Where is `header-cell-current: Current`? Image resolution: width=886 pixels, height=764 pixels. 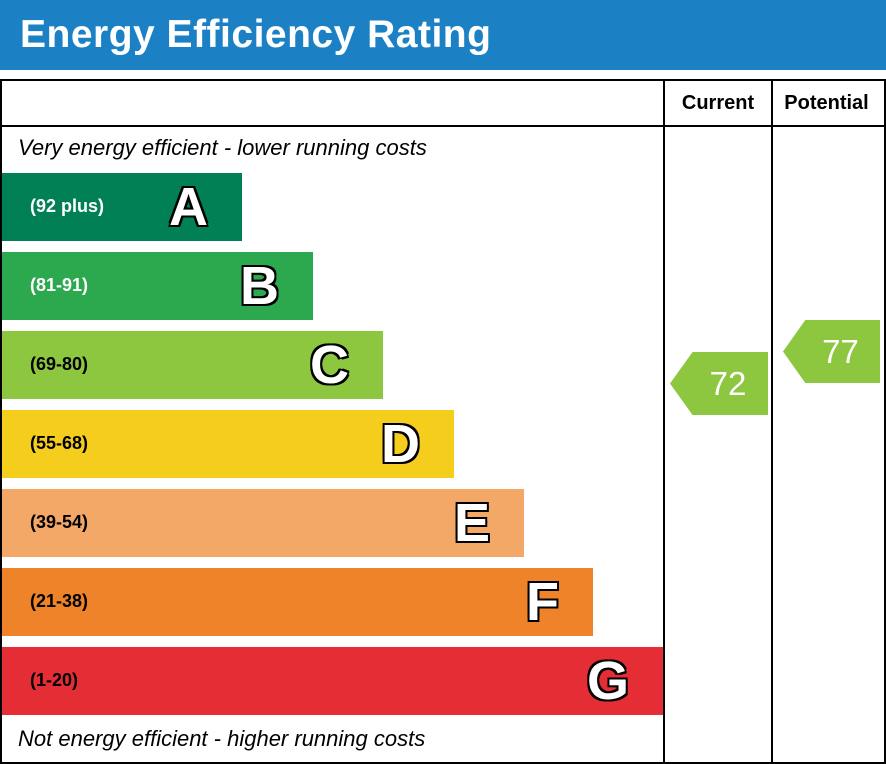 header-cell-current: Current is located at coordinates (719, 103).